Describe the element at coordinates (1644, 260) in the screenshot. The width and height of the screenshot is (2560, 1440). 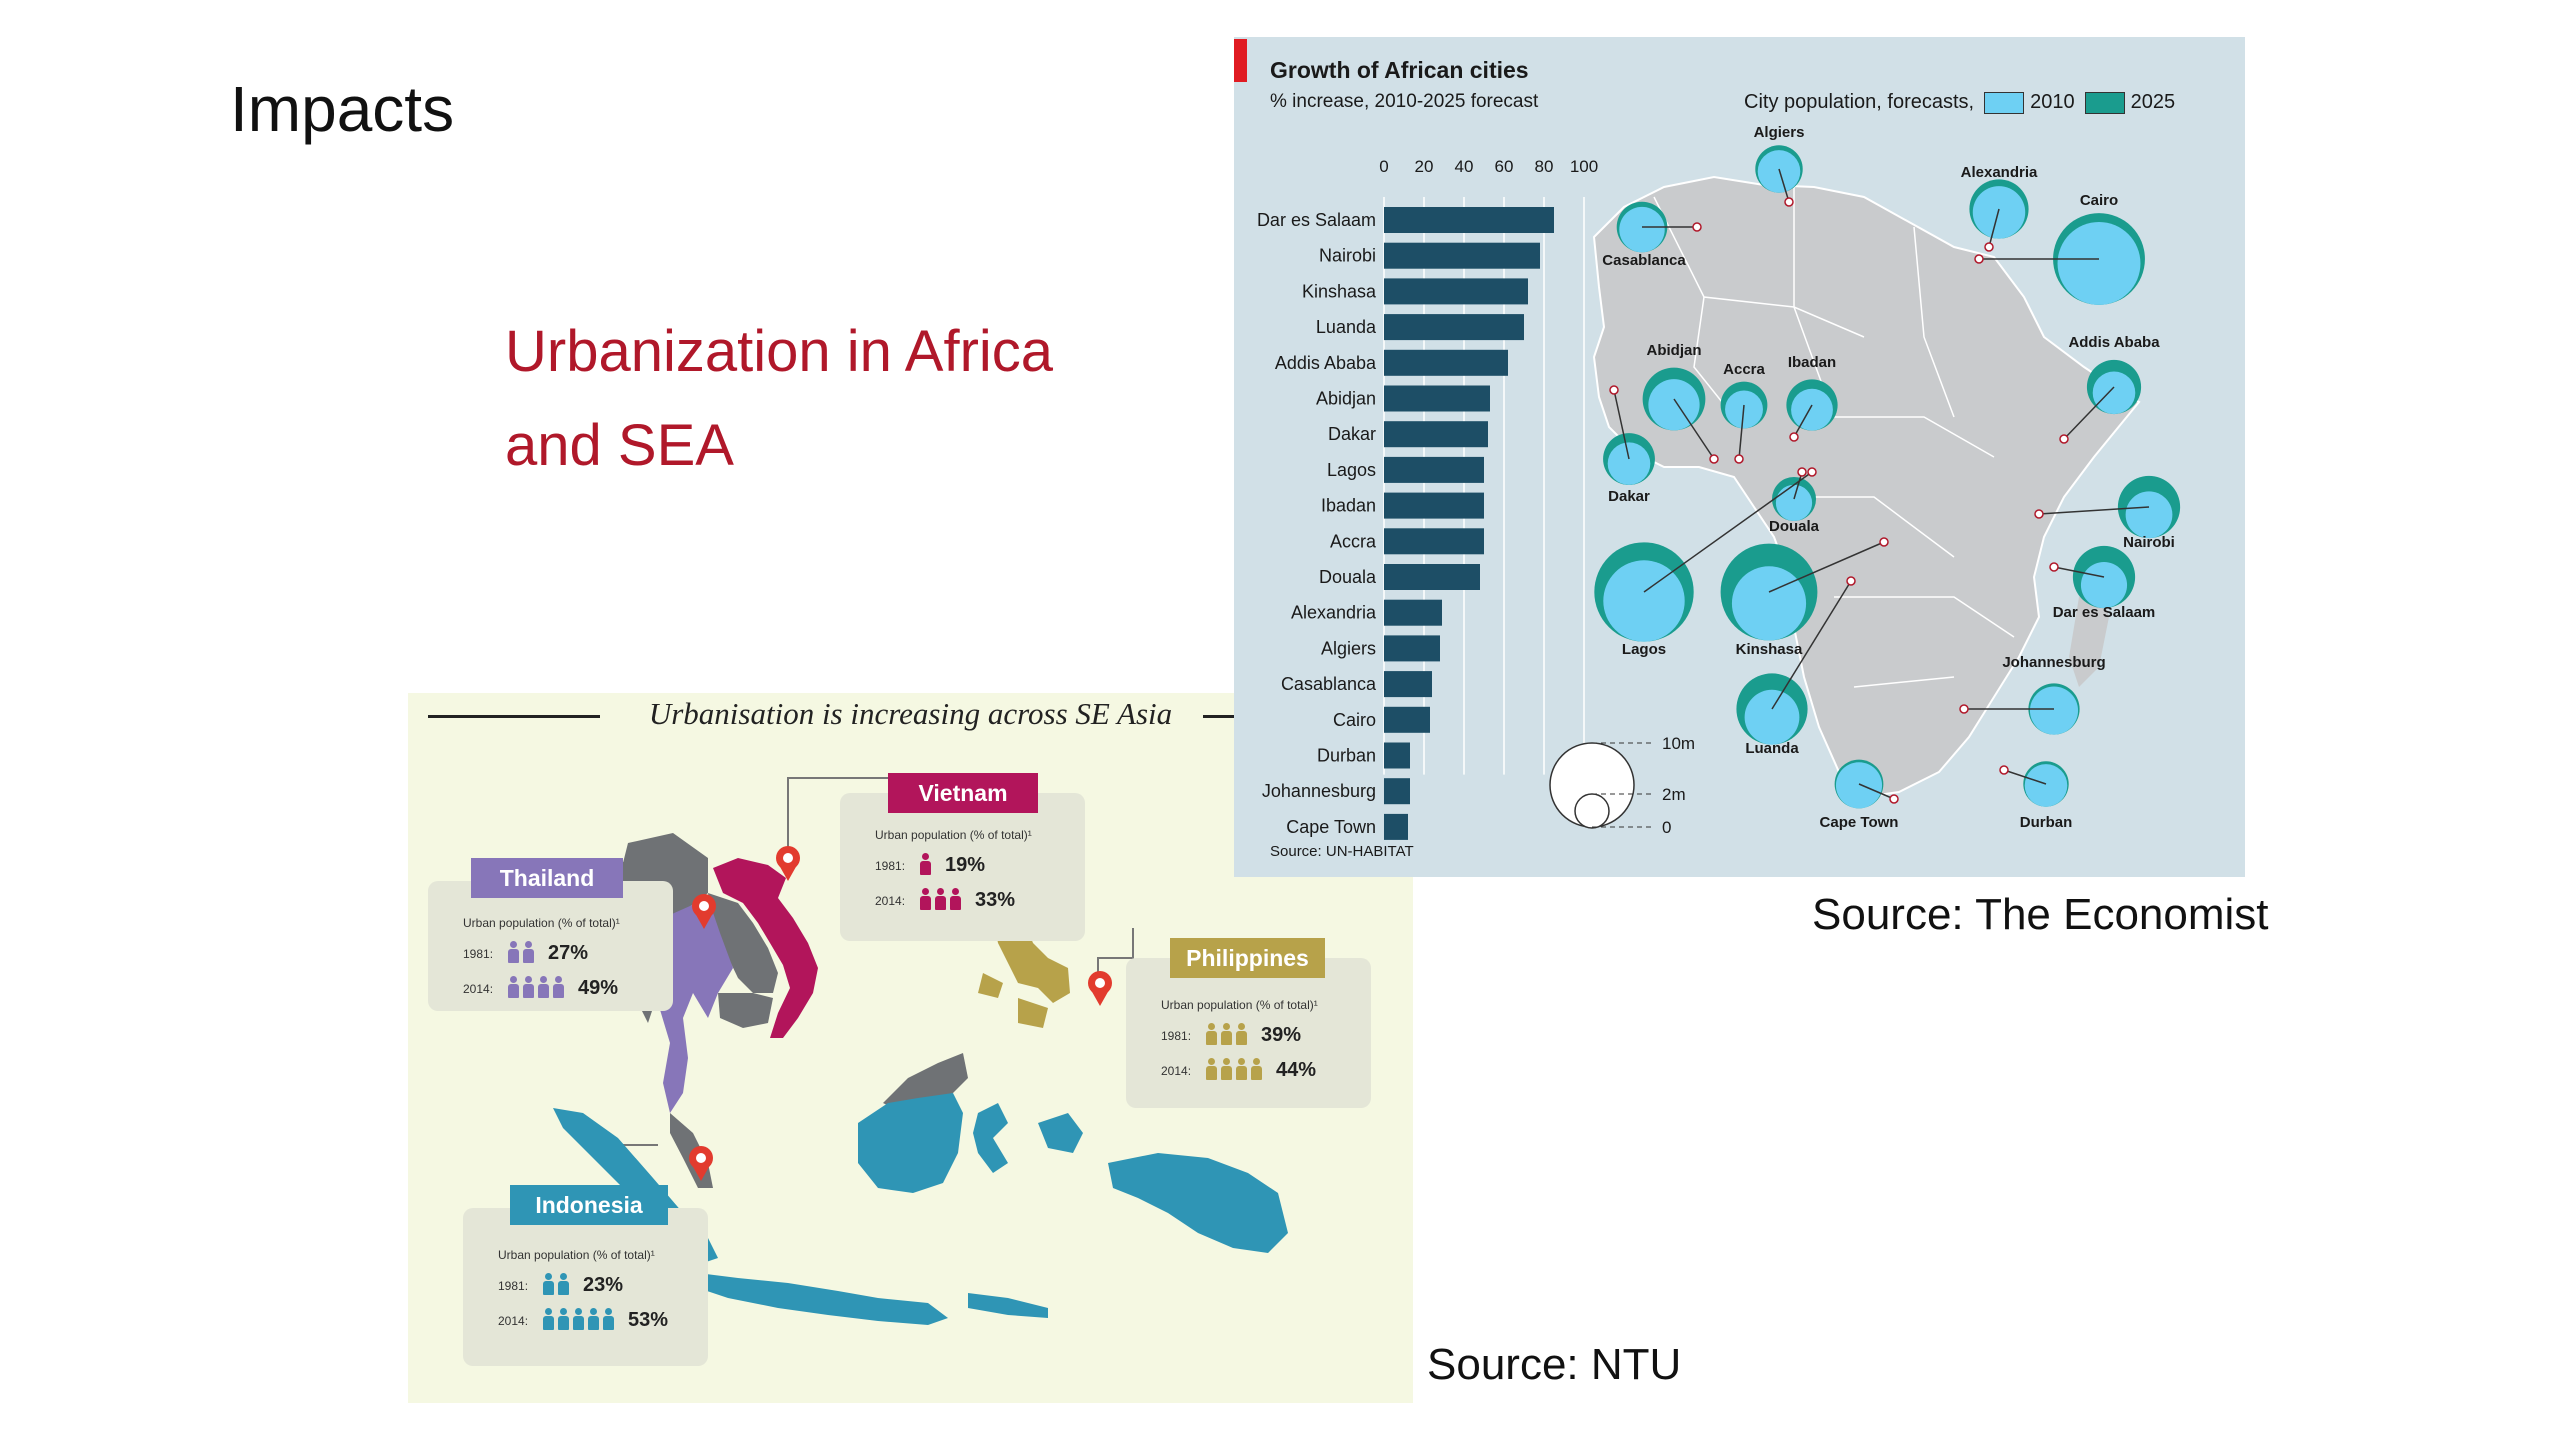
I see `city-label: Casablanca` at that location.